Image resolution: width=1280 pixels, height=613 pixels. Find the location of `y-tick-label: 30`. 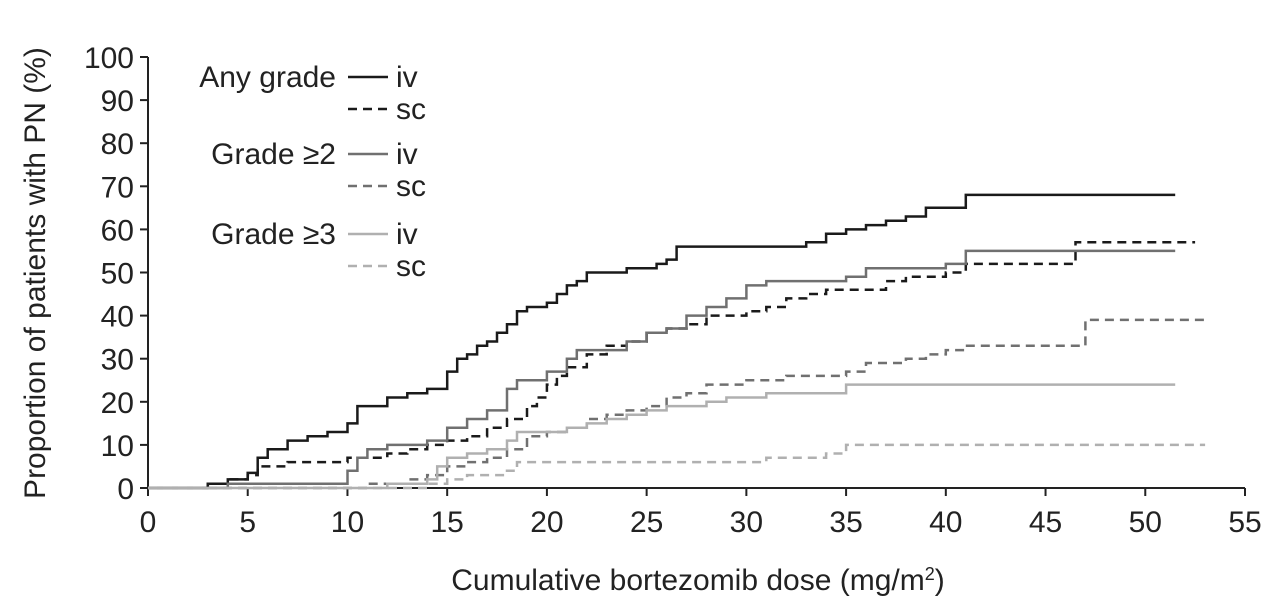

y-tick-label: 30 is located at coordinates (117, 360).